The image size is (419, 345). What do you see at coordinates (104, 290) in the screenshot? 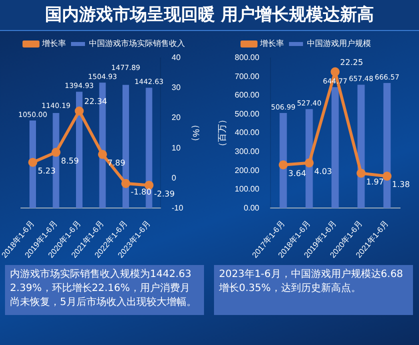
I see `text: 内游戏市场实际销售收入规模为1442.632.39%，环比增长22.16%，用户消费月尚未恢复，5月后市场收入出现较大增幅。` at bounding box center [104, 290].